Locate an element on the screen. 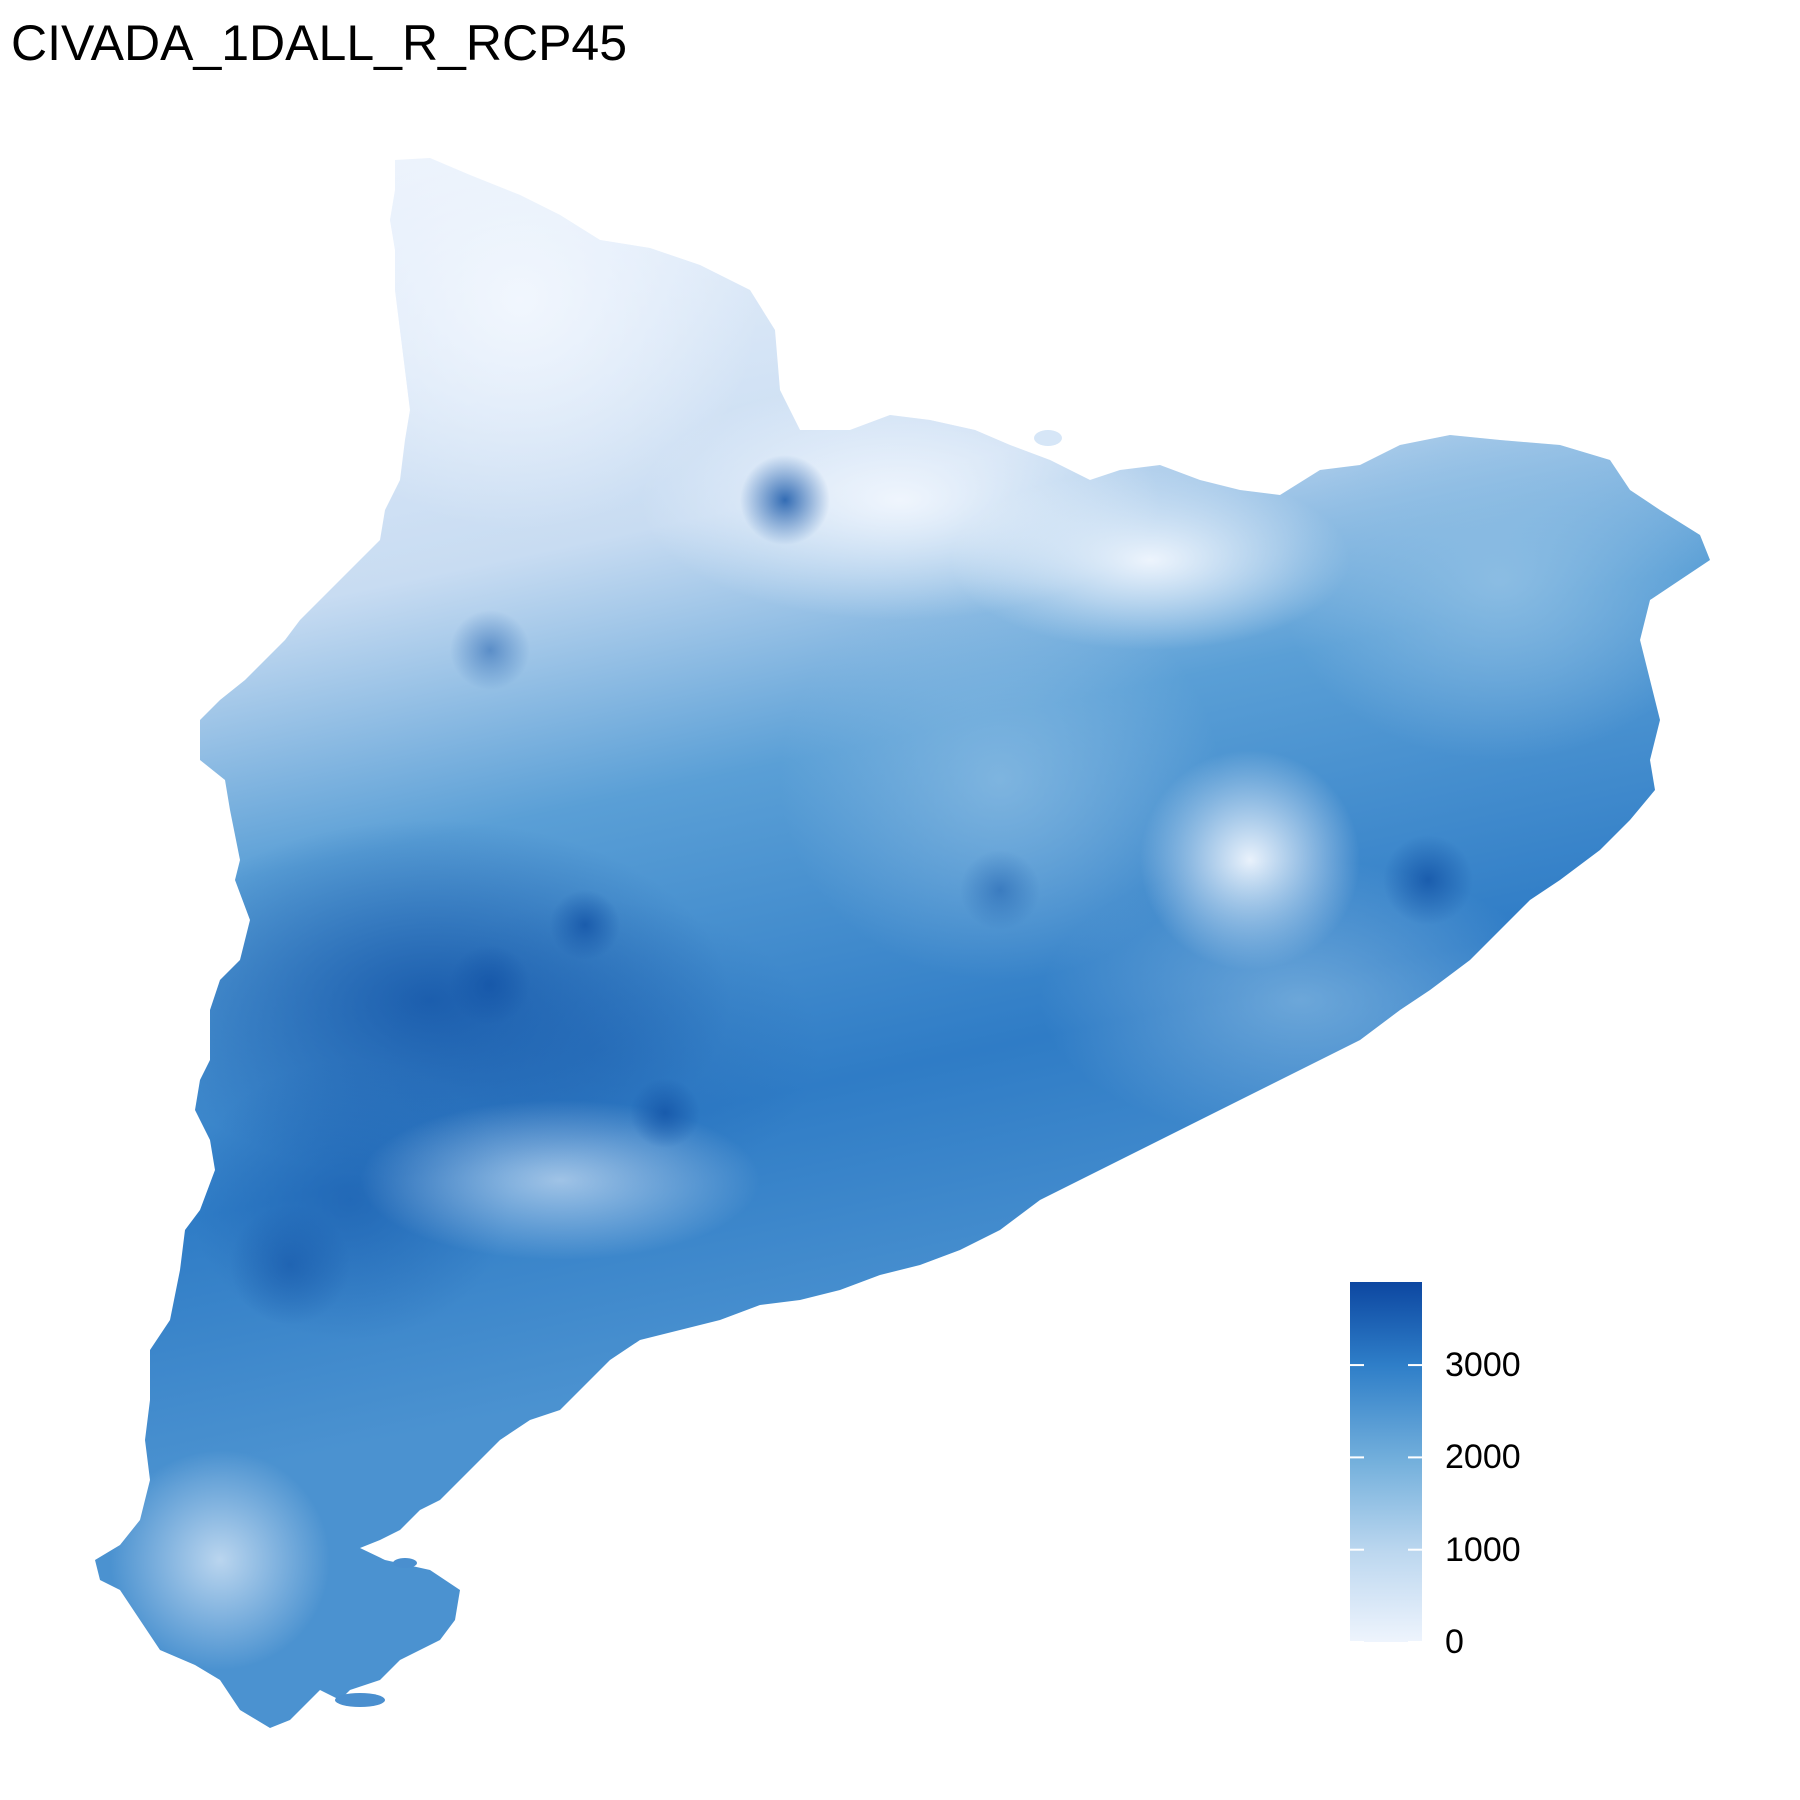 This screenshot has height=1800, width=1800. delta-tip-south is located at coordinates (360, 1700).